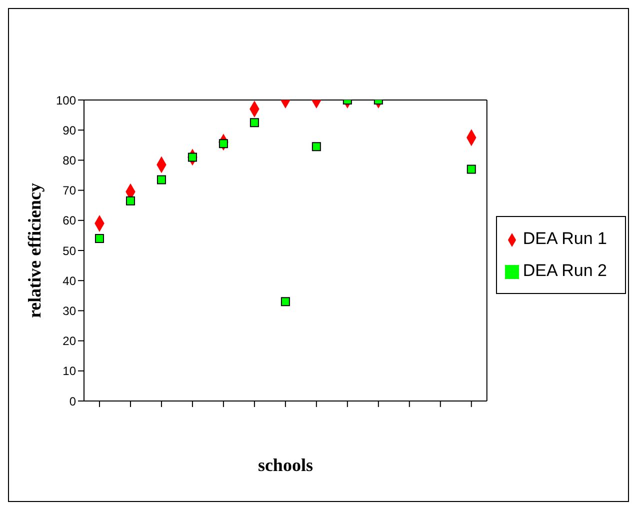  Describe the element at coordinates (69, 341) in the screenshot. I see `y-tick-label: 20` at that location.